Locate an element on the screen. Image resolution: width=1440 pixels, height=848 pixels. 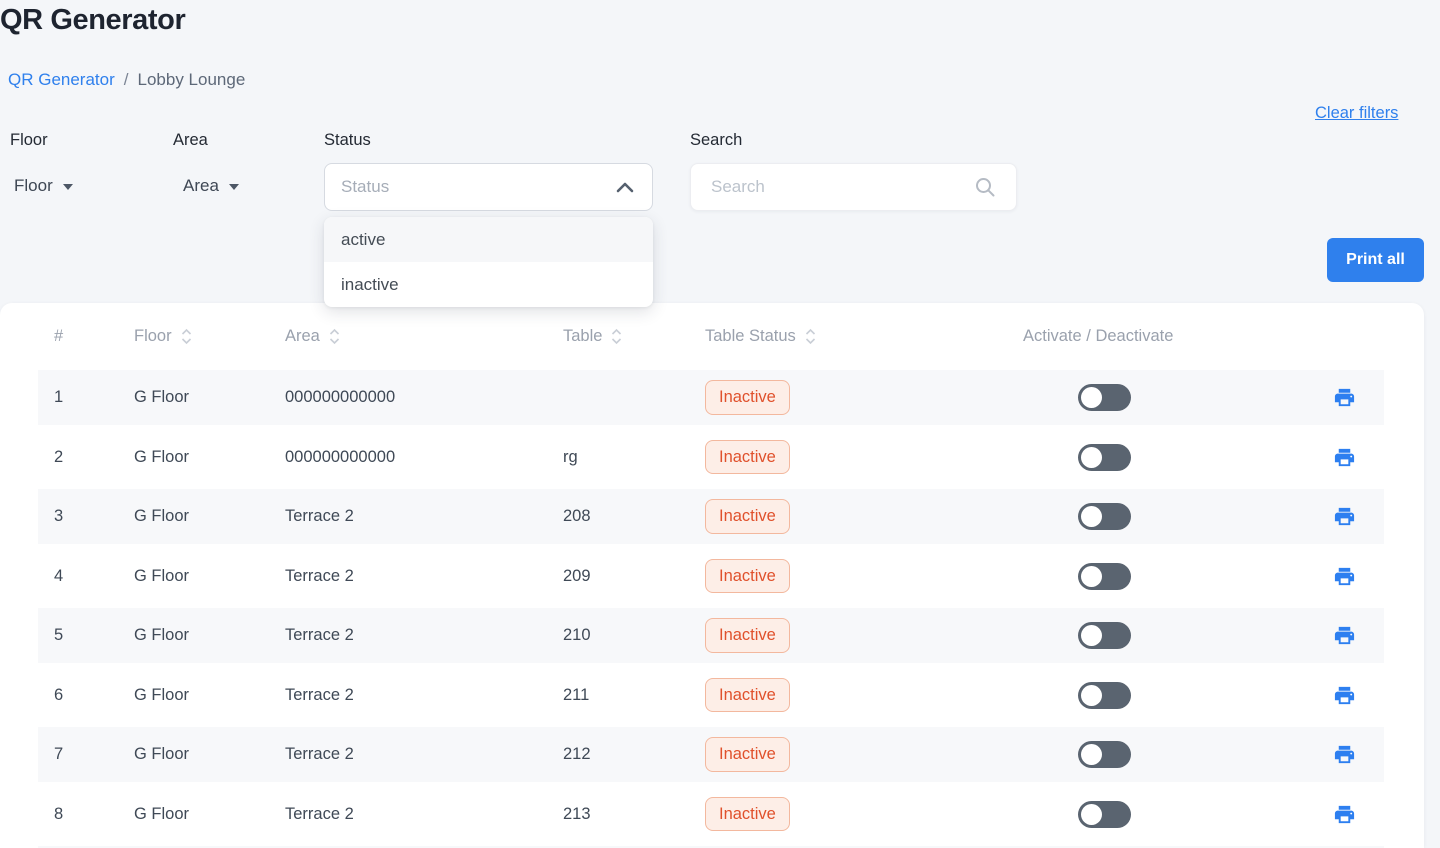
page-title: QR Generator is located at coordinates (93, 20).